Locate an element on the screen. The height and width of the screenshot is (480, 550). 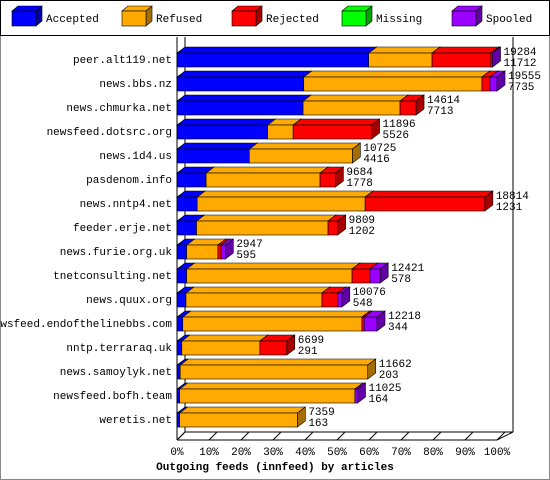
accepted-label: 7713 is located at coordinates (440, 112).